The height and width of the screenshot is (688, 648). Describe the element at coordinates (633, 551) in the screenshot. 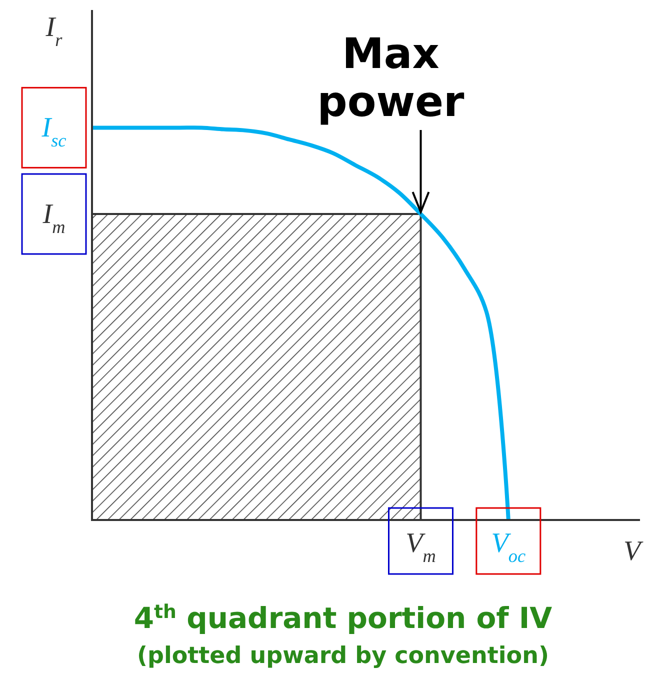

I see `x-axis-title: V` at that location.